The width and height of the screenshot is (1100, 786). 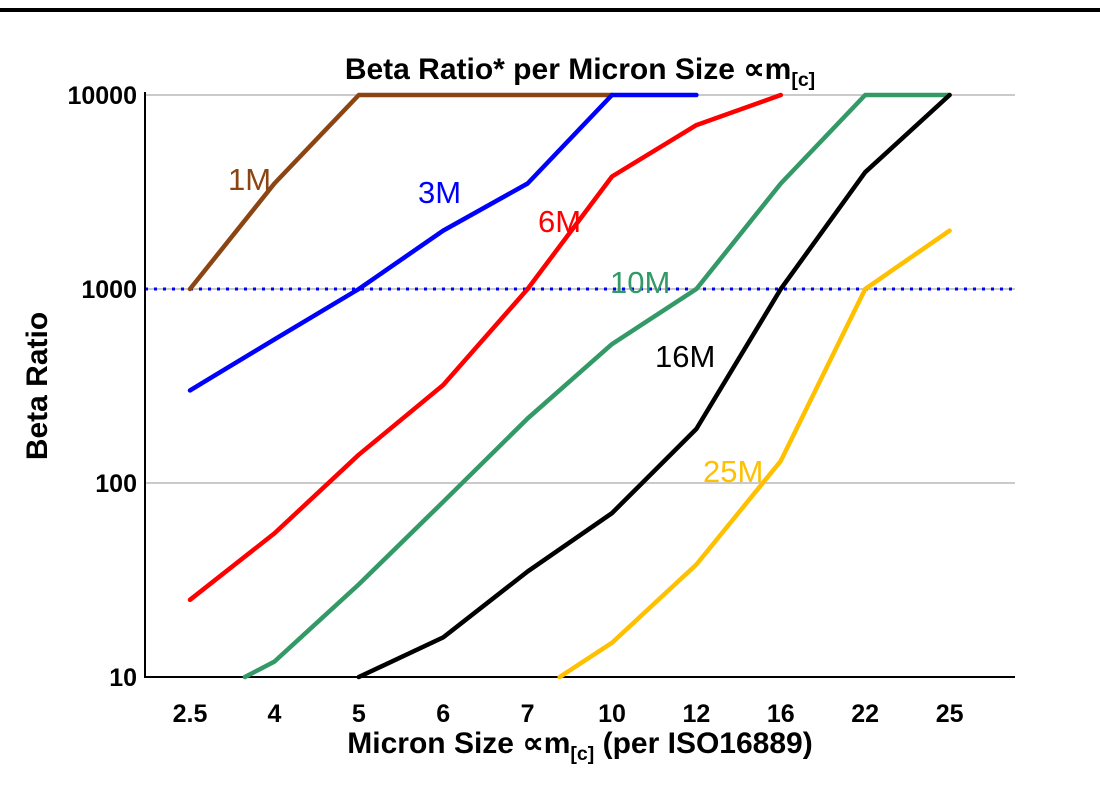 I want to click on x-axis-label-subscript: [c], so click(x=582, y=754).